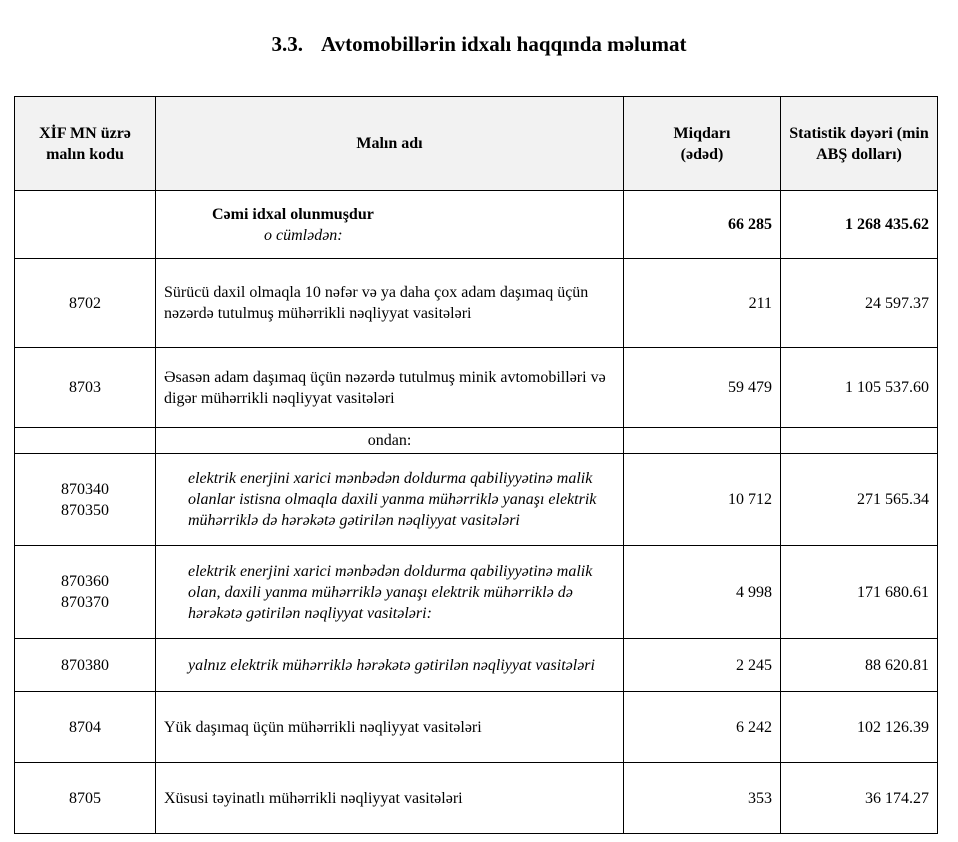 The height and width of the screenshot is (842, 958). I want to click on hs-code: 870350, so click(85, 510).